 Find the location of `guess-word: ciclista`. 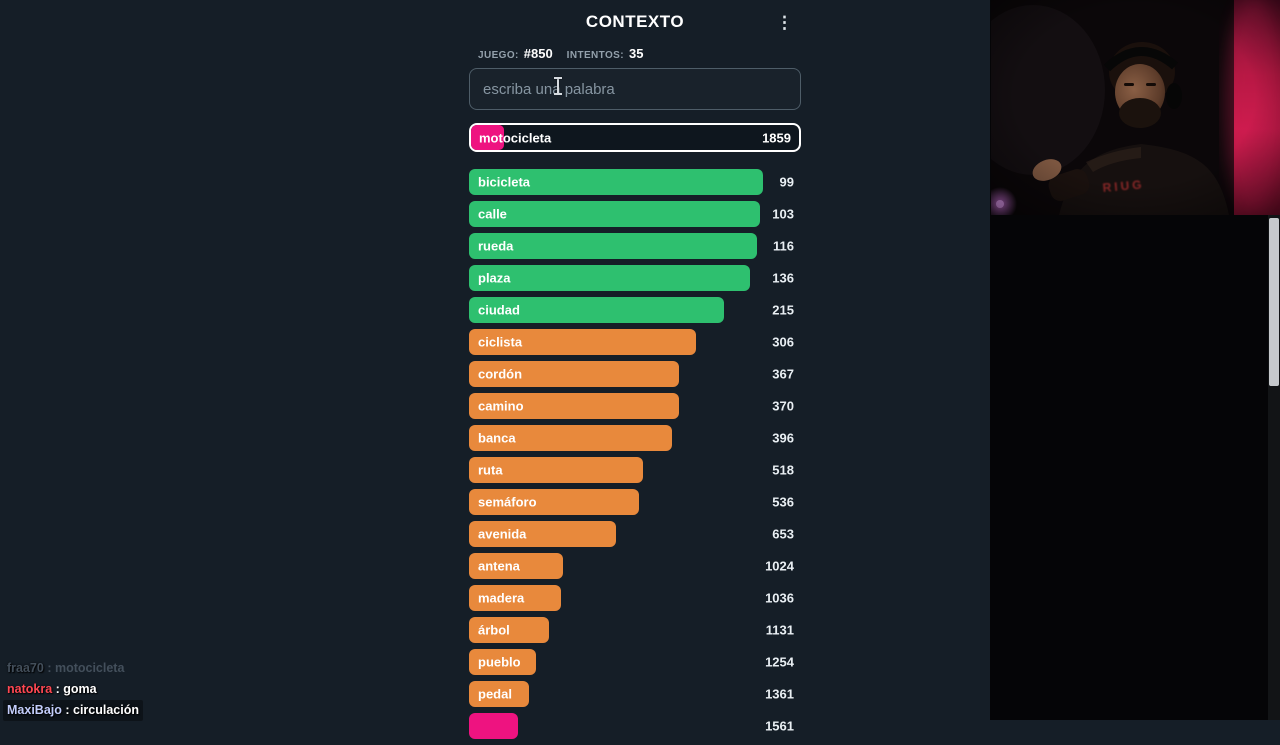

guess-word: ciclista is located at coordinates (500, 342).